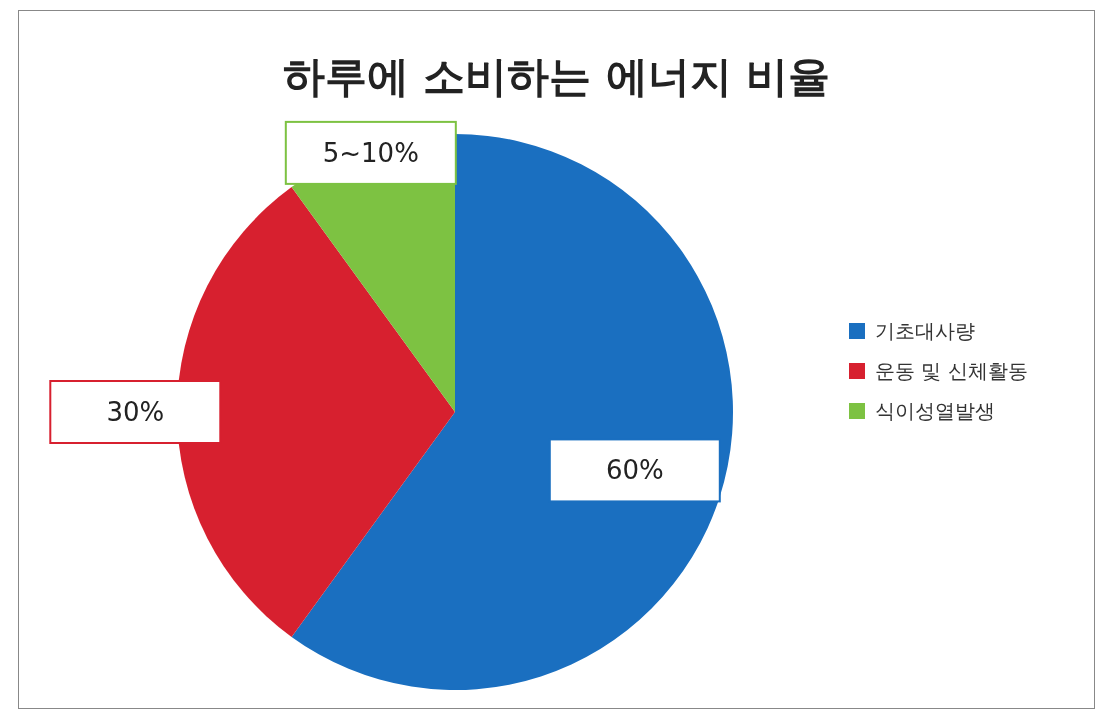  I want to click on data-label: 30%, so click(135, 412).